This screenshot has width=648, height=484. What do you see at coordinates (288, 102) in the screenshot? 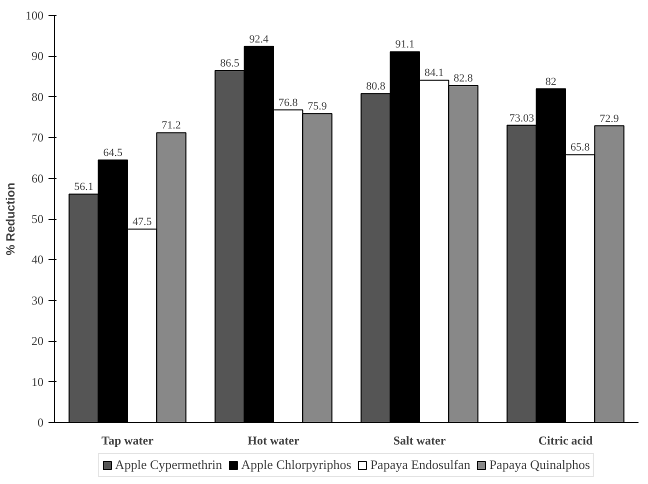
I see `data-label: 76.8` at bounding box center [288, 102].